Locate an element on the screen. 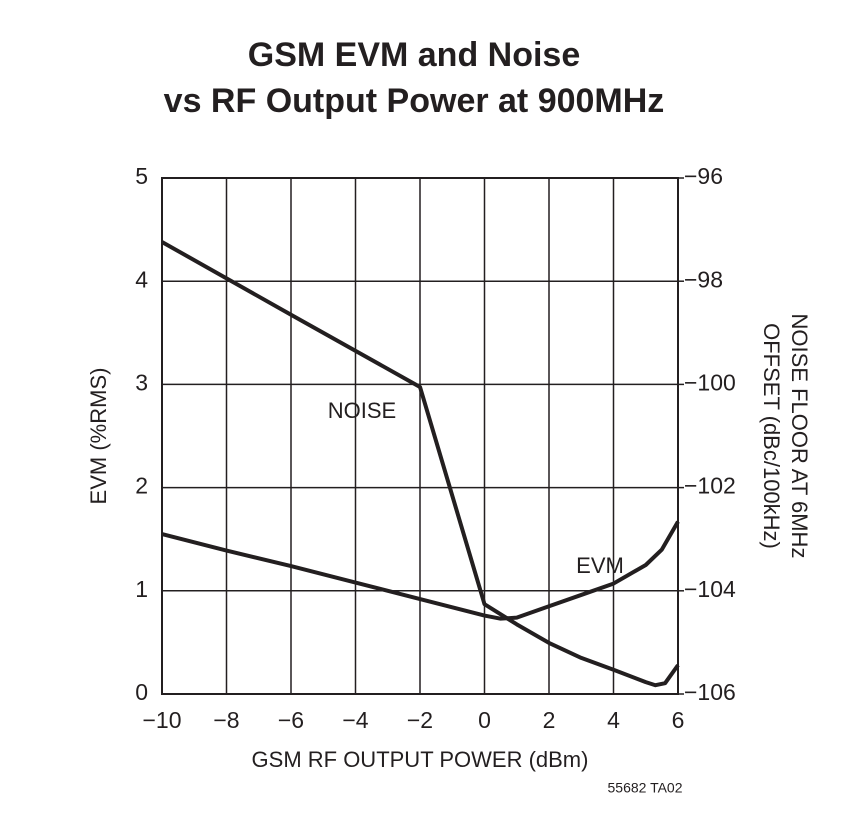 The width and height of the screenshot is (865, 832). x-tick-label: 6 is located at coordinates (678, 720).